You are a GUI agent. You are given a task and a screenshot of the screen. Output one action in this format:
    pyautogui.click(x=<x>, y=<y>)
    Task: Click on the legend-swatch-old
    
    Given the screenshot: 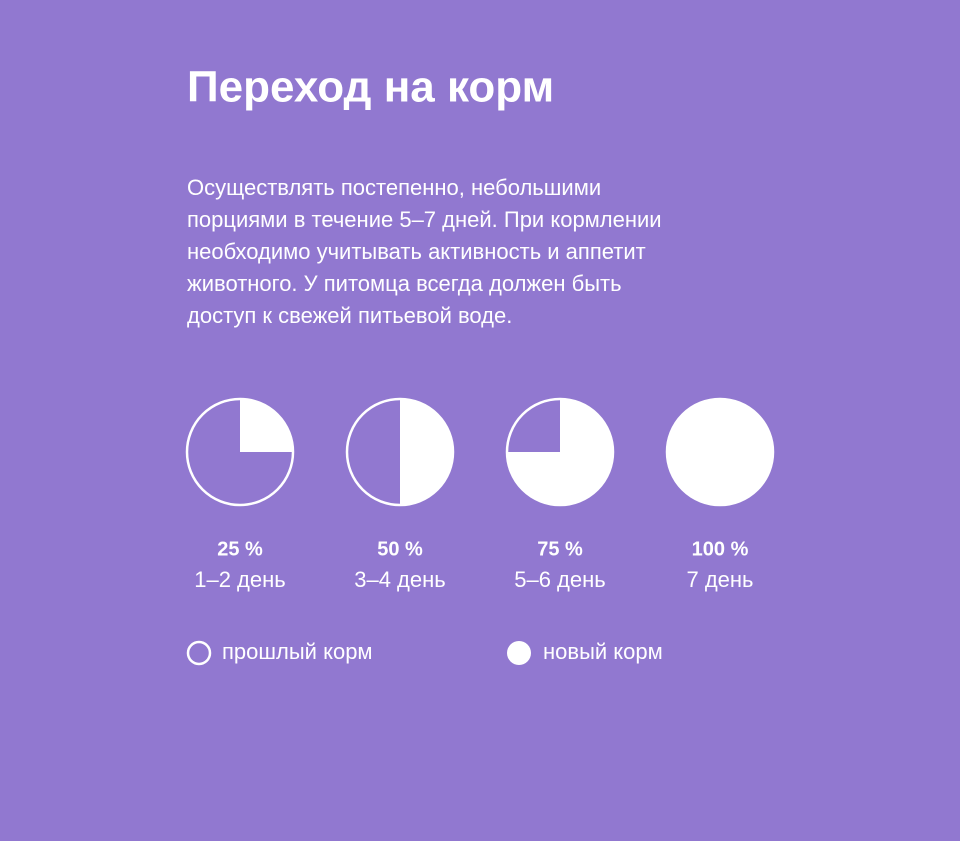 What is the action you would take?
    pyautogui.click(x=199, y=653)
    